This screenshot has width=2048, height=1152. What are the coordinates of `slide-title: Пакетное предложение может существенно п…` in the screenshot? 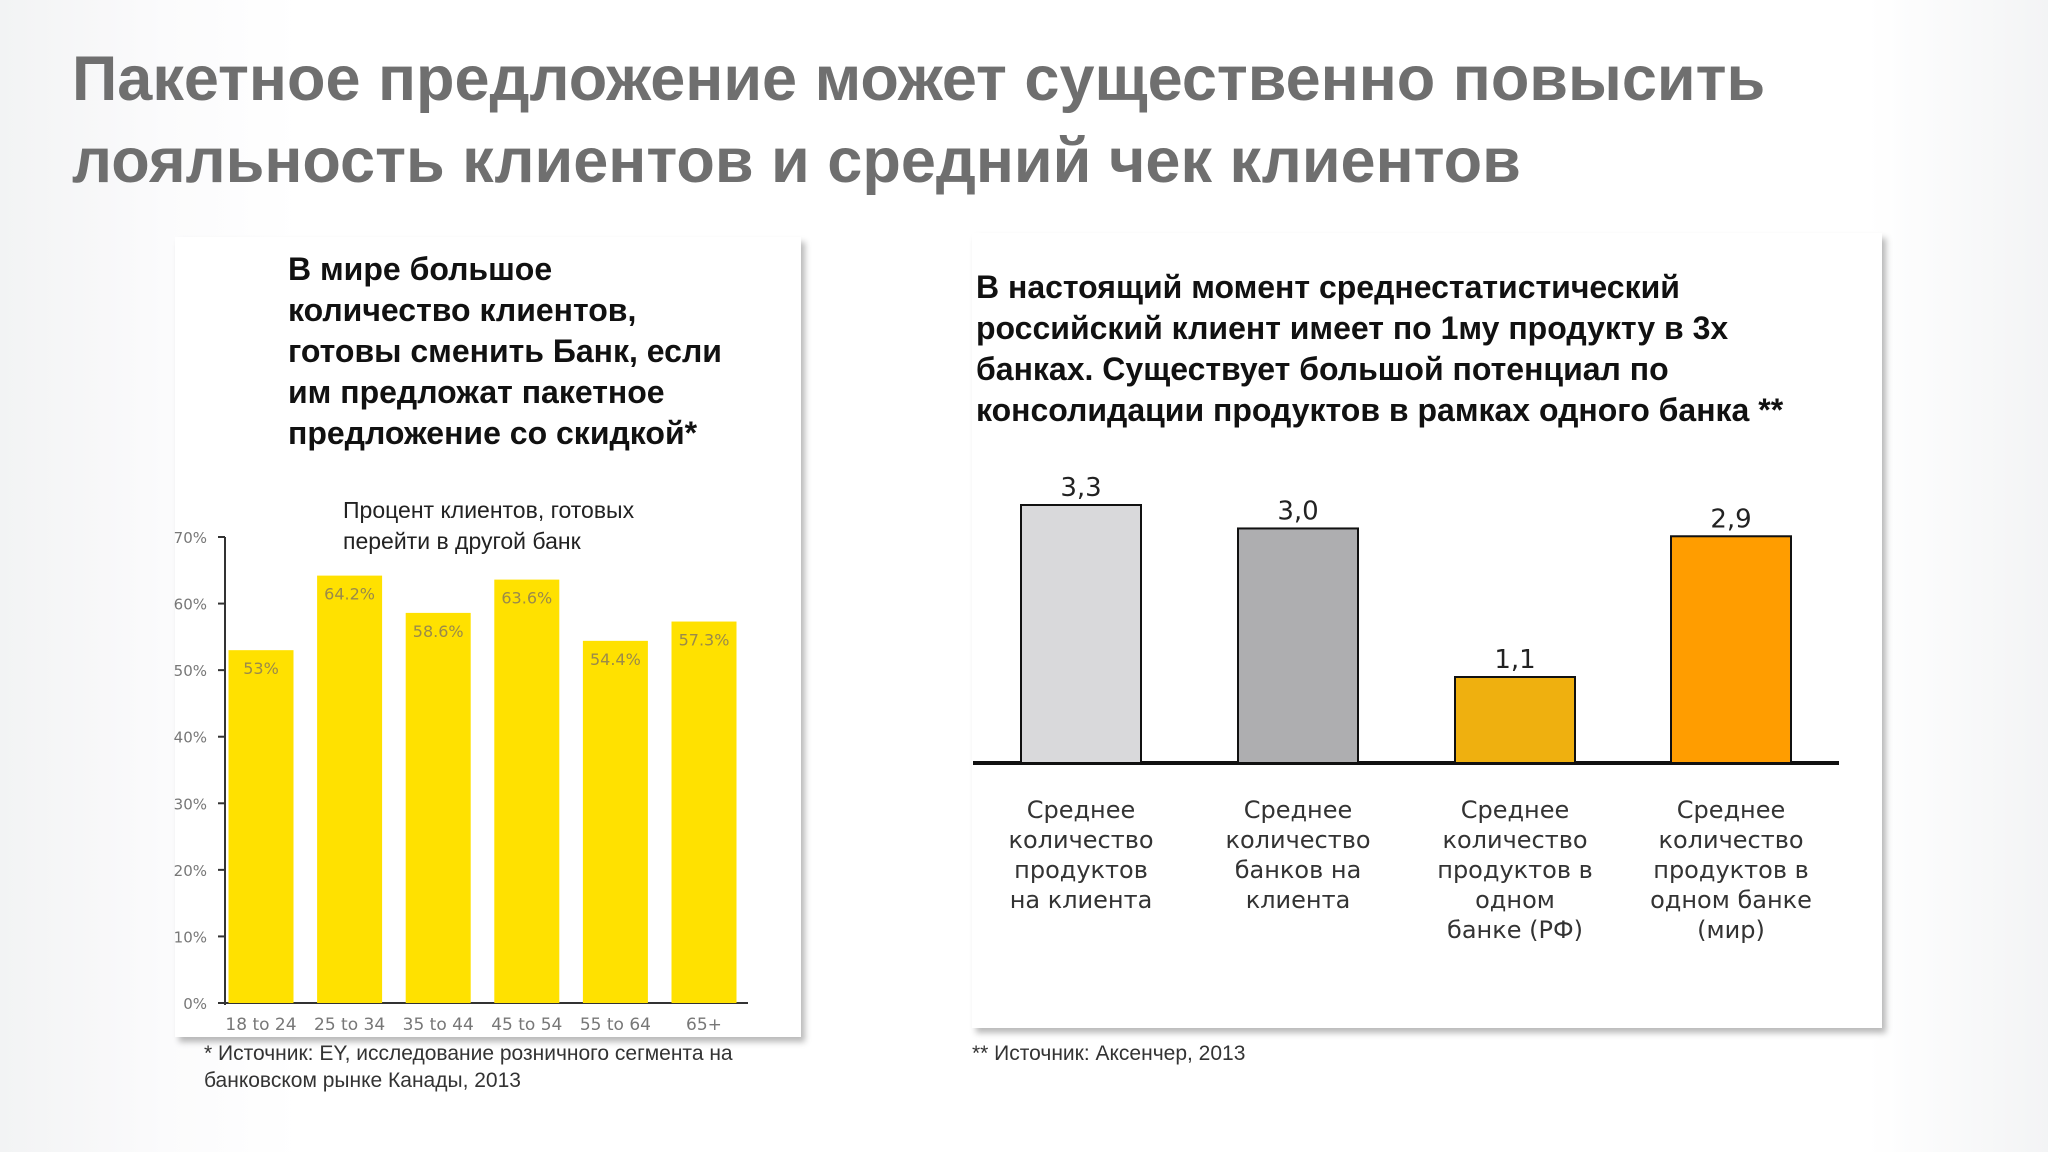 It's located at (919, 120).